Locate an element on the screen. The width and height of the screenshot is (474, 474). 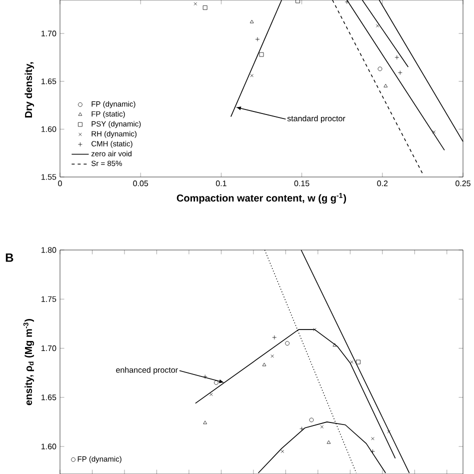
x-tick-label: 0.05 is located at coordinates (140, 183).